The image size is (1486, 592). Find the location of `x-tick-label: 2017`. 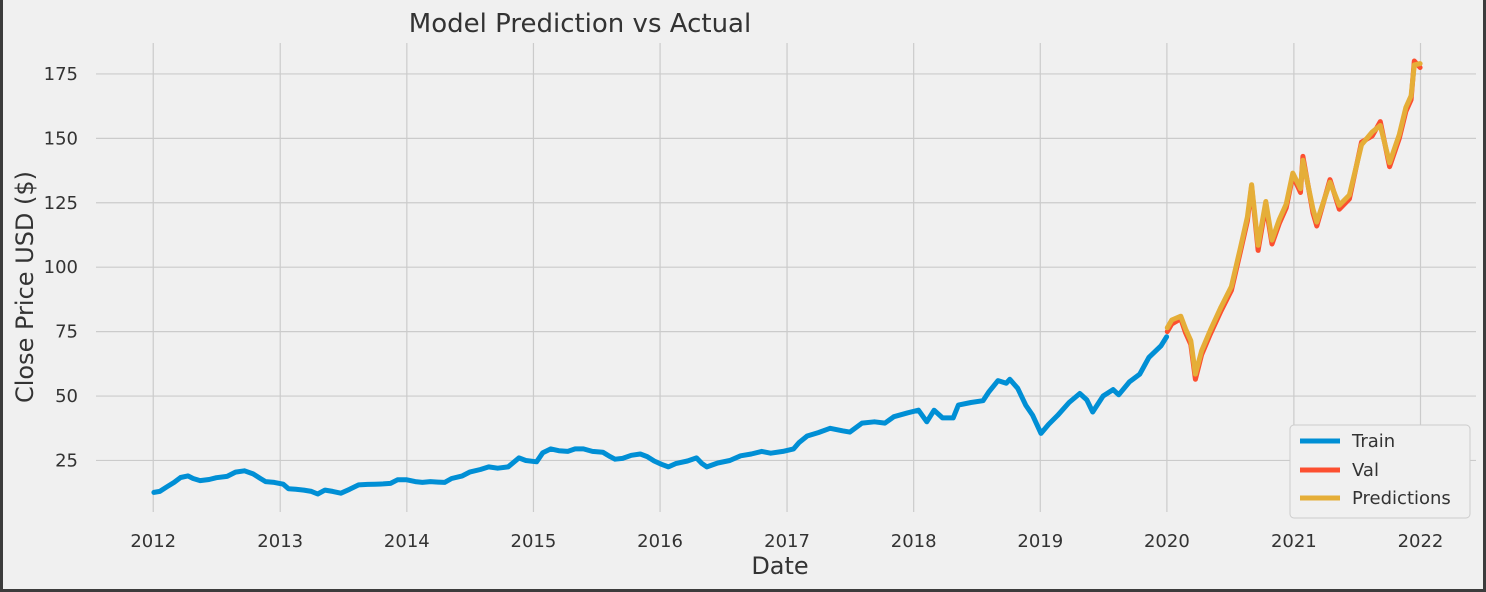

x-tick-label: 2017 is located at coordinates (787, 541).